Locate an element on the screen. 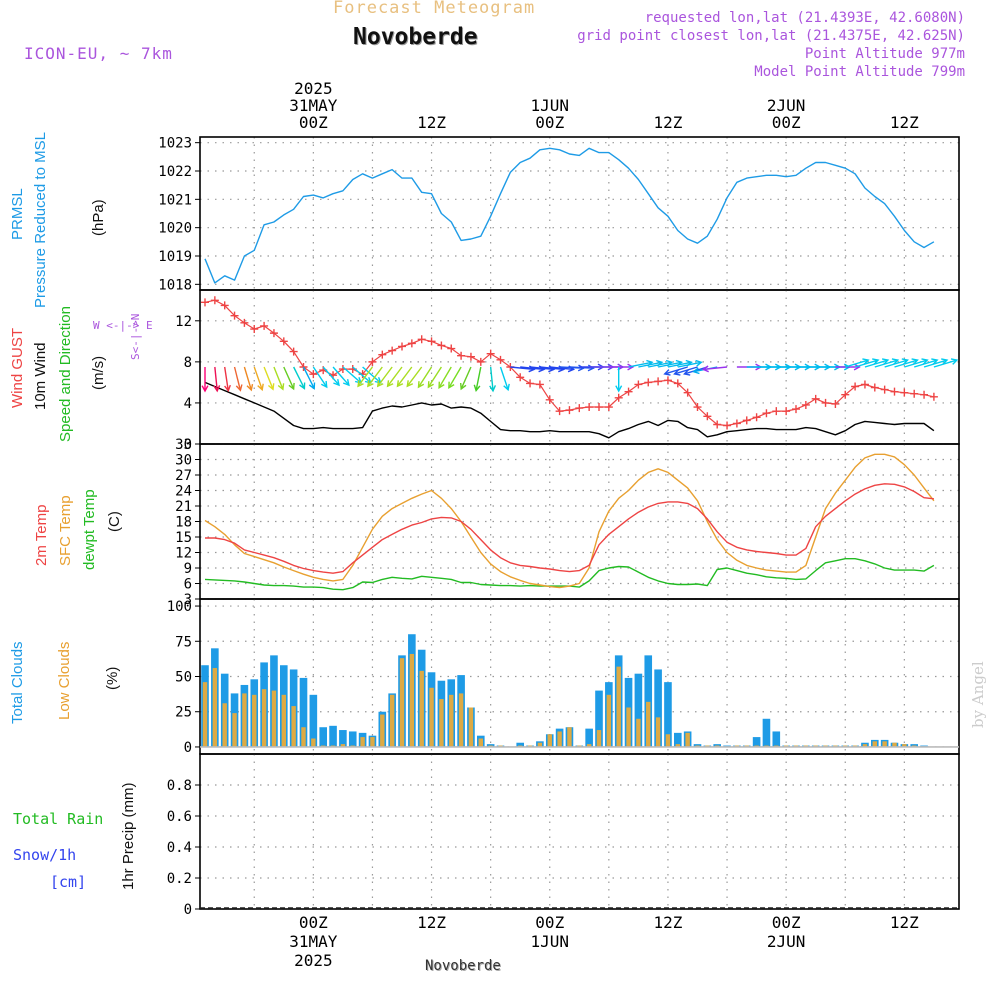 The width and height of the screenshot is (1000, 1000). snow-label: Snow/1h is located at coordinates (45, 855).